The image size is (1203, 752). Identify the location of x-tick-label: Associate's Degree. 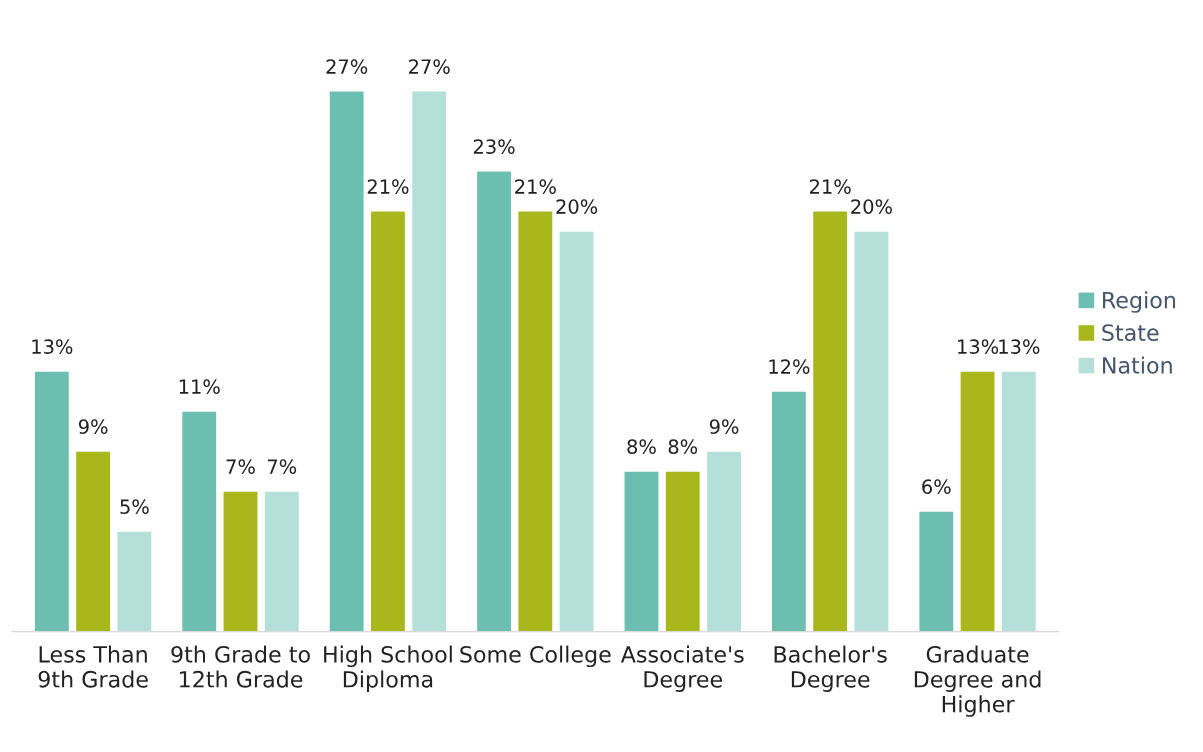
(682, 668).